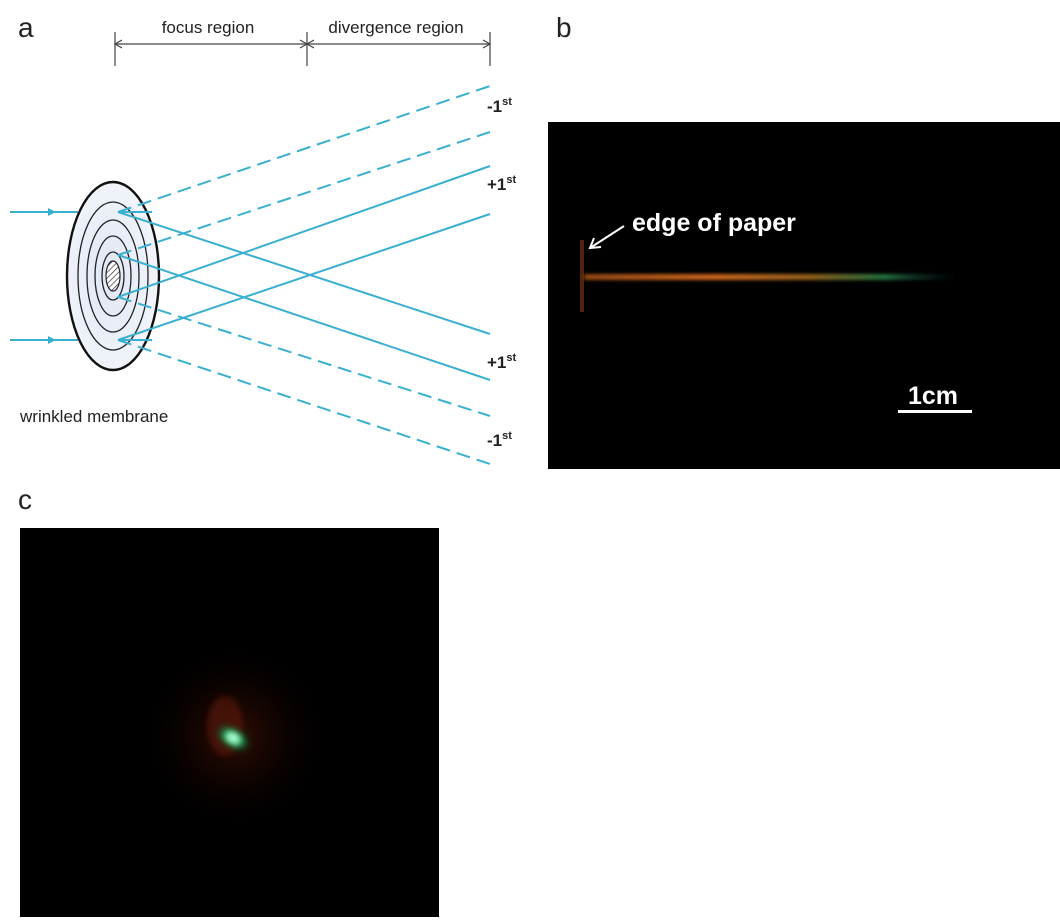  What do you see at coordinates (302, 49) in the screenshot?
I see `region-dimension-bar` at bounding box center [302, 49].